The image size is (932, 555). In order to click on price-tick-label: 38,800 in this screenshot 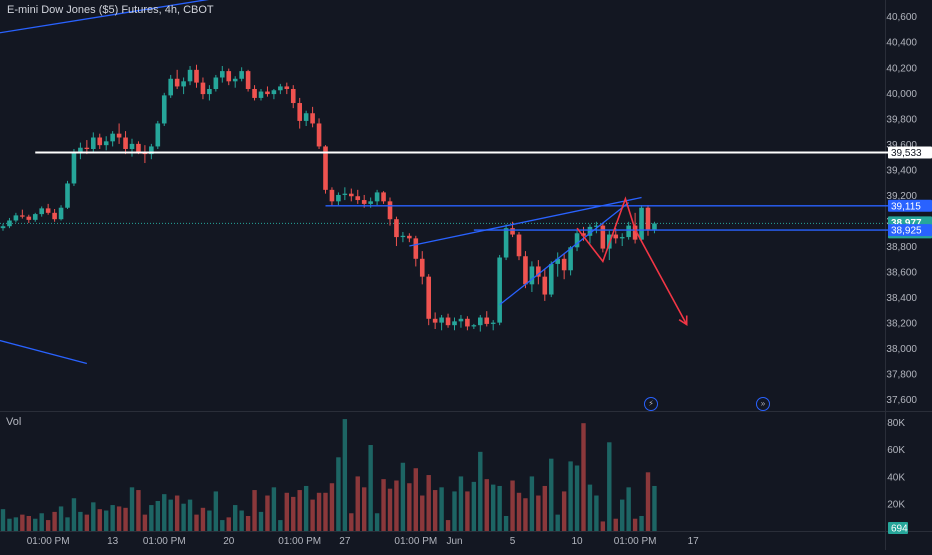, I will do `click(901, 247)`.